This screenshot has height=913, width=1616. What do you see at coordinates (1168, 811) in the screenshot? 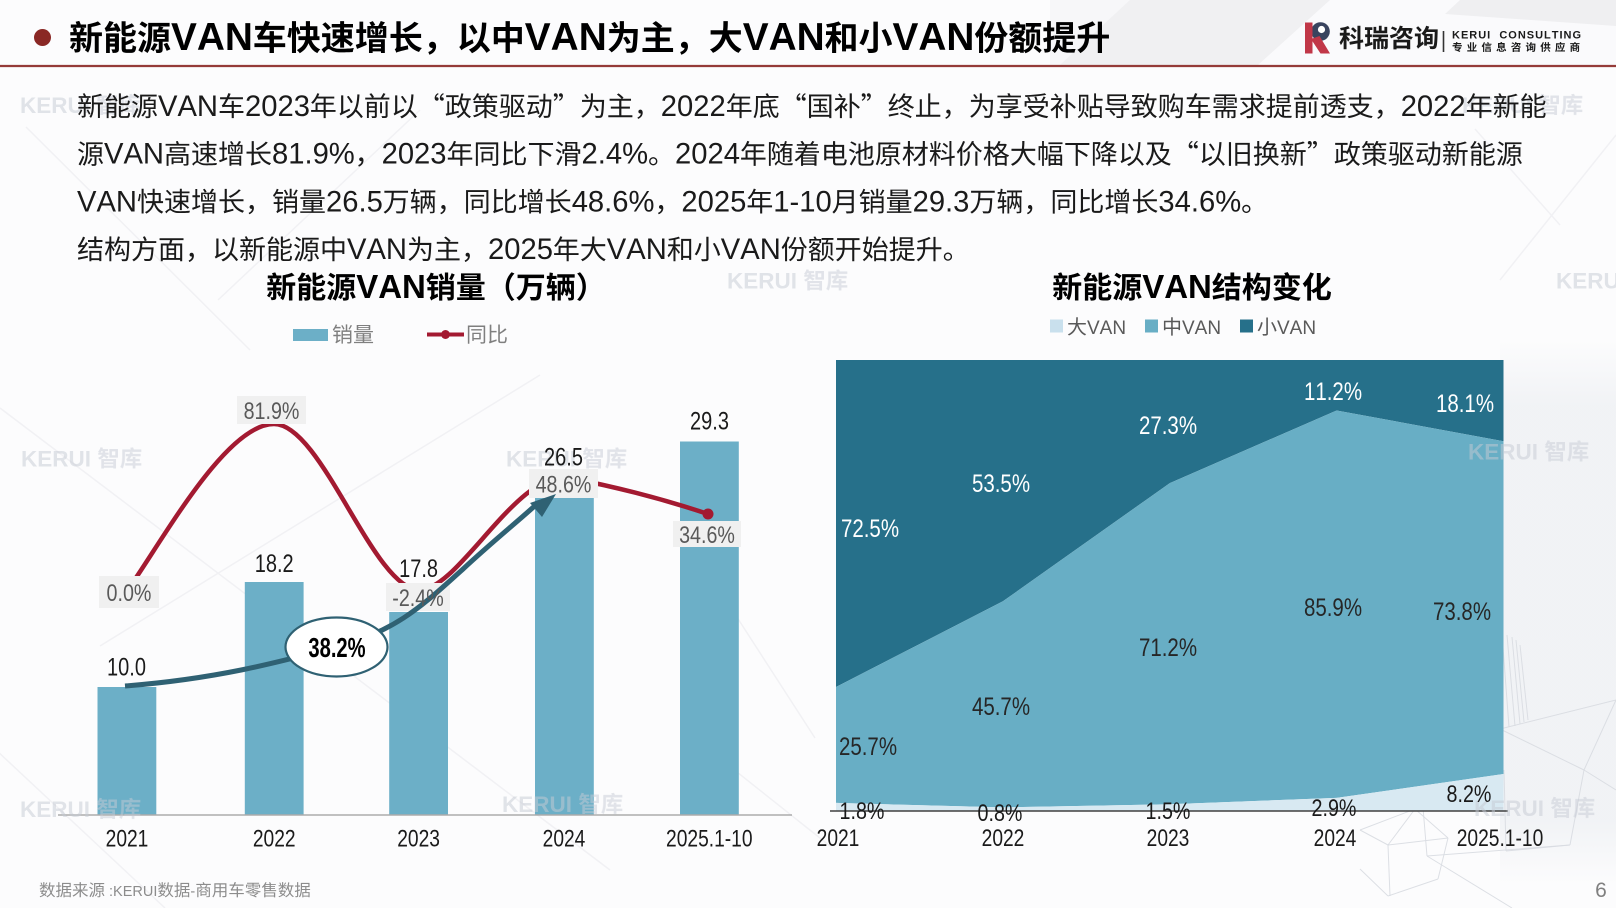
I see `svg-text: 1.5%` at bounding box center [1168, 811].